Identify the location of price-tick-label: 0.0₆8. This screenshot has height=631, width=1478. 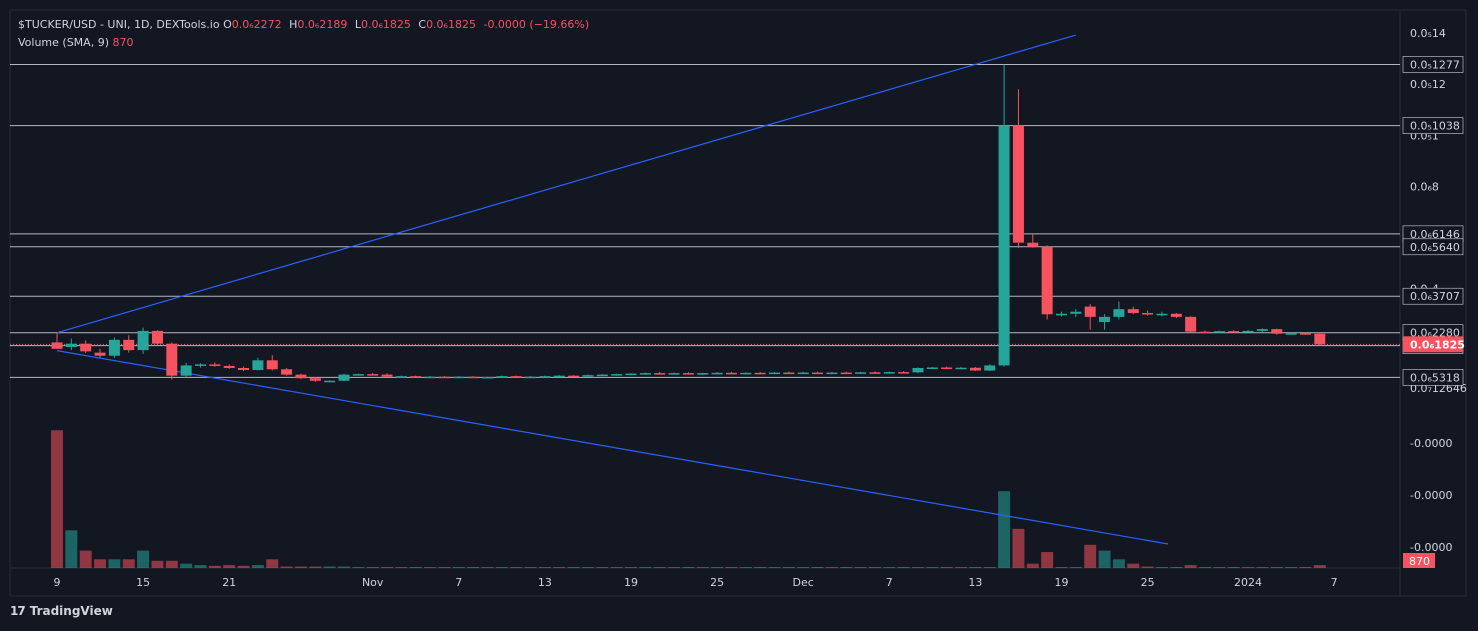
(1424, 186).